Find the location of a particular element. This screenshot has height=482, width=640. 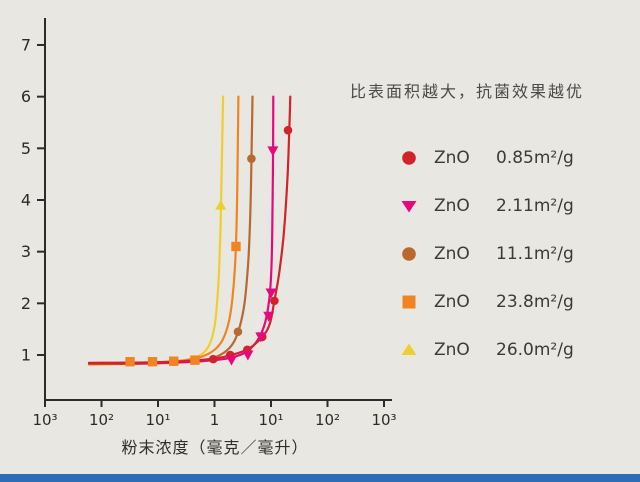

triangle-down-shape is located at coordinates (409, 207).